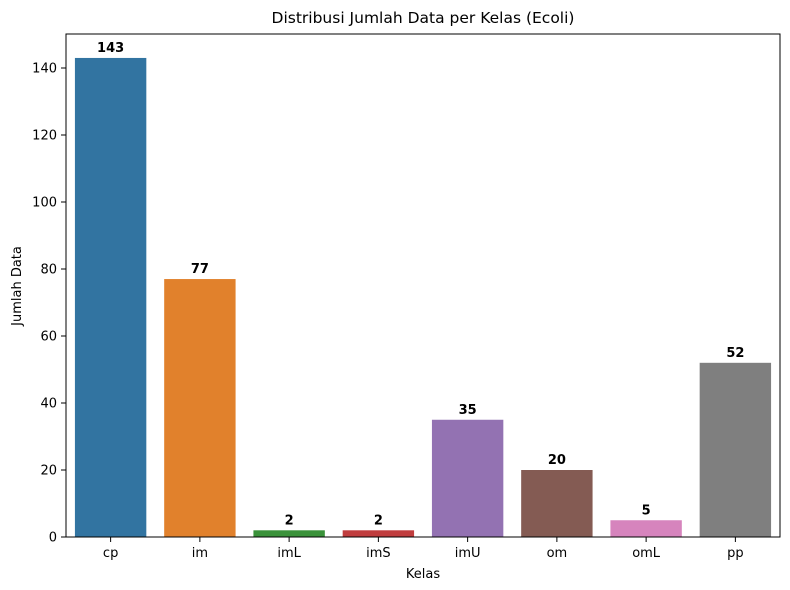 The width and height of the screenshot is (790, 590). I want to click on x-axis-label: Kelas, so click(423, 574).